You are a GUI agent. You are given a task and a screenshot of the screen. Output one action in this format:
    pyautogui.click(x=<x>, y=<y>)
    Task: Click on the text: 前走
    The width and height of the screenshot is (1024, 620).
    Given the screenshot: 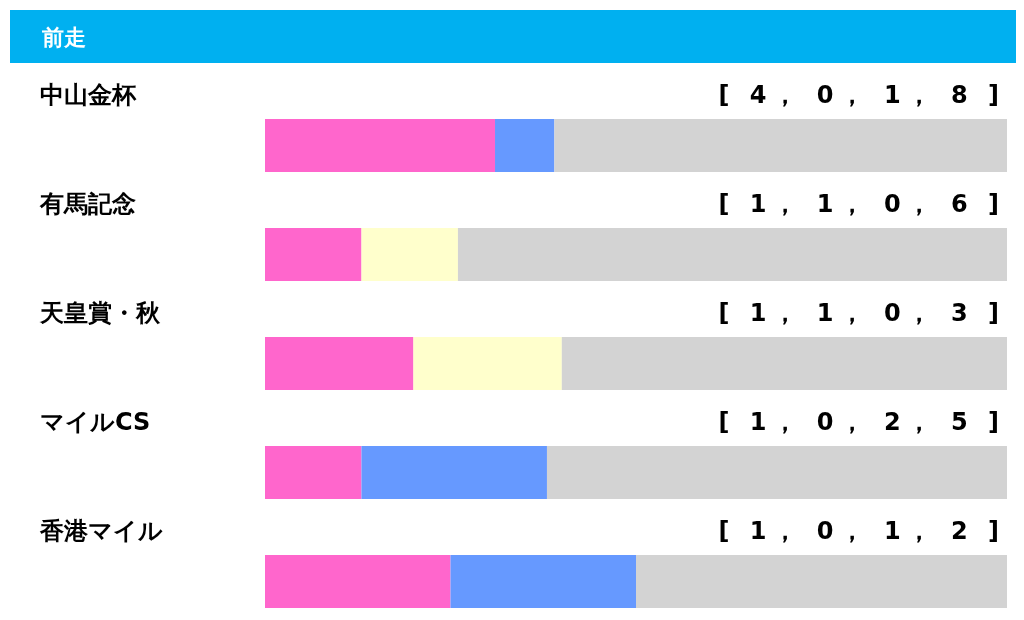 What is the action you would take?
    pyautogui.click(x=63, y=37)
    